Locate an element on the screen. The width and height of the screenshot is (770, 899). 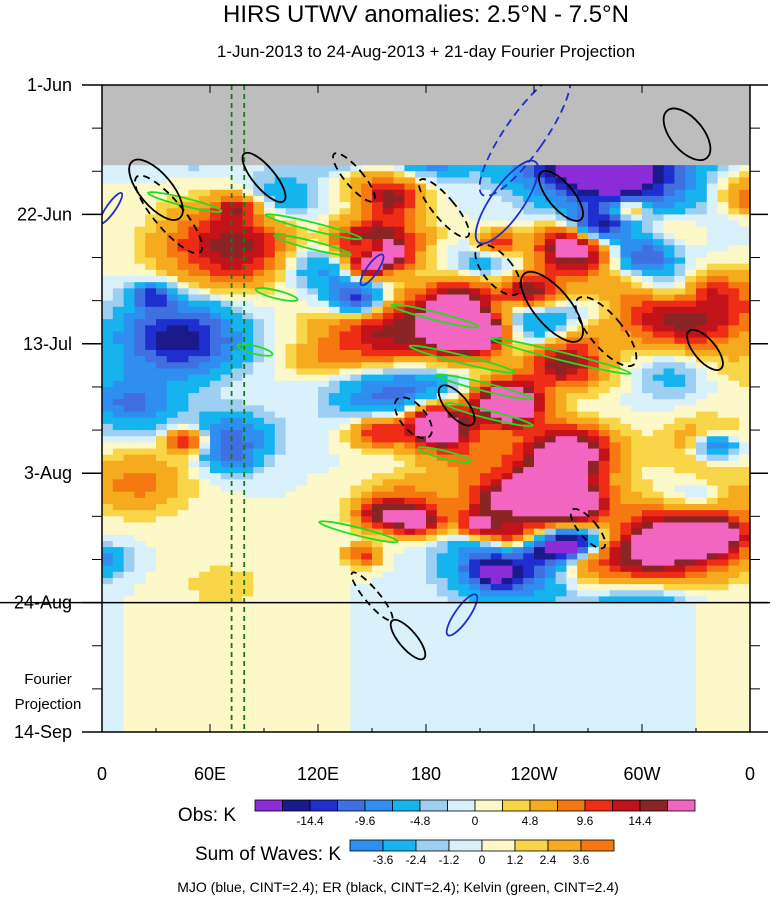
colorbar-tick-label: -14.4 is located at coordinates (310, 821).